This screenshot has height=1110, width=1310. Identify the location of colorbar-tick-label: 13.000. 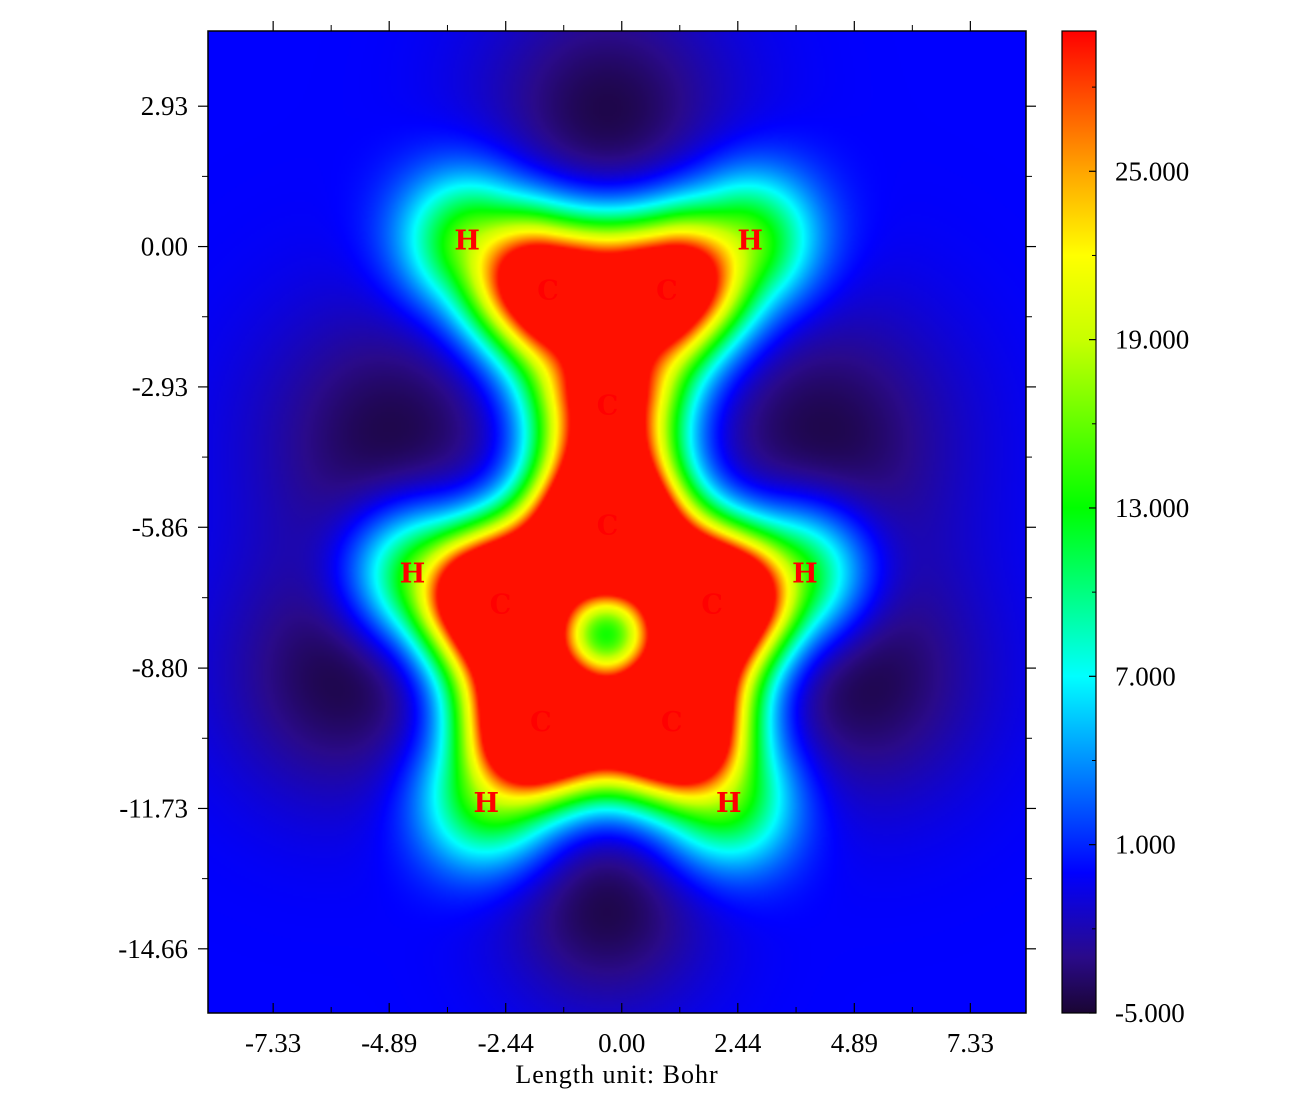
(1152, 508).